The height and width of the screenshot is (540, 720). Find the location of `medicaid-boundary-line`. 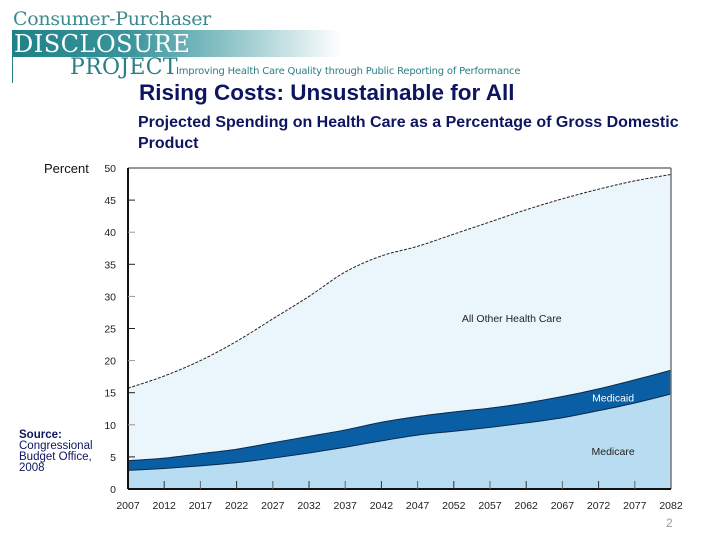

medicaid-boundary-line is located at coordinates (399, 415).